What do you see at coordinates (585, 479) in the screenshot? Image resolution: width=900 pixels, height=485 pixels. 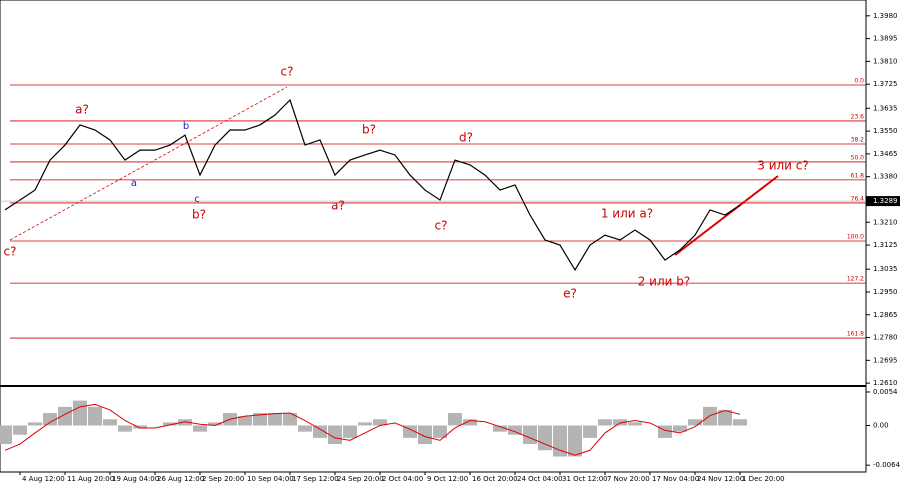 I see `x-tick-label: 31 Oct 12:00` at bounding box center [585, 479].